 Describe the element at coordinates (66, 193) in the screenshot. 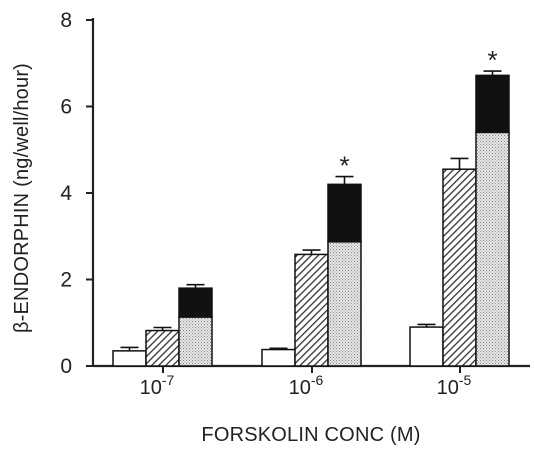

I see `y-tick-label: 4` at that location.